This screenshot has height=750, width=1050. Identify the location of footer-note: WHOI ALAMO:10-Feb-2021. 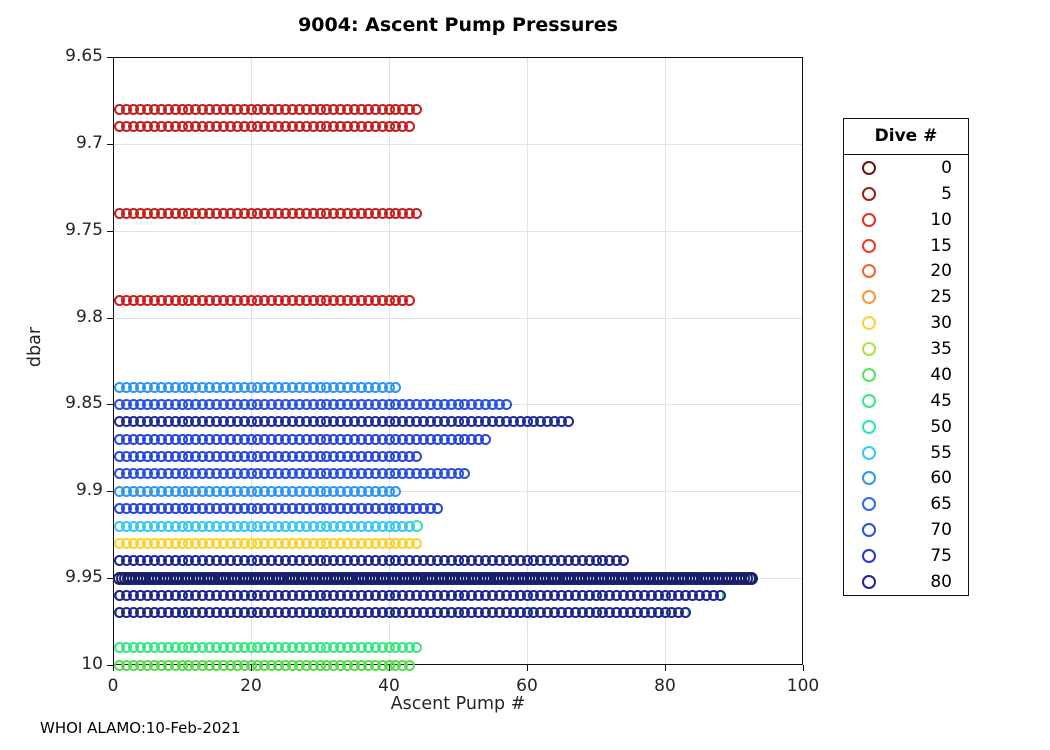
(140, 728).